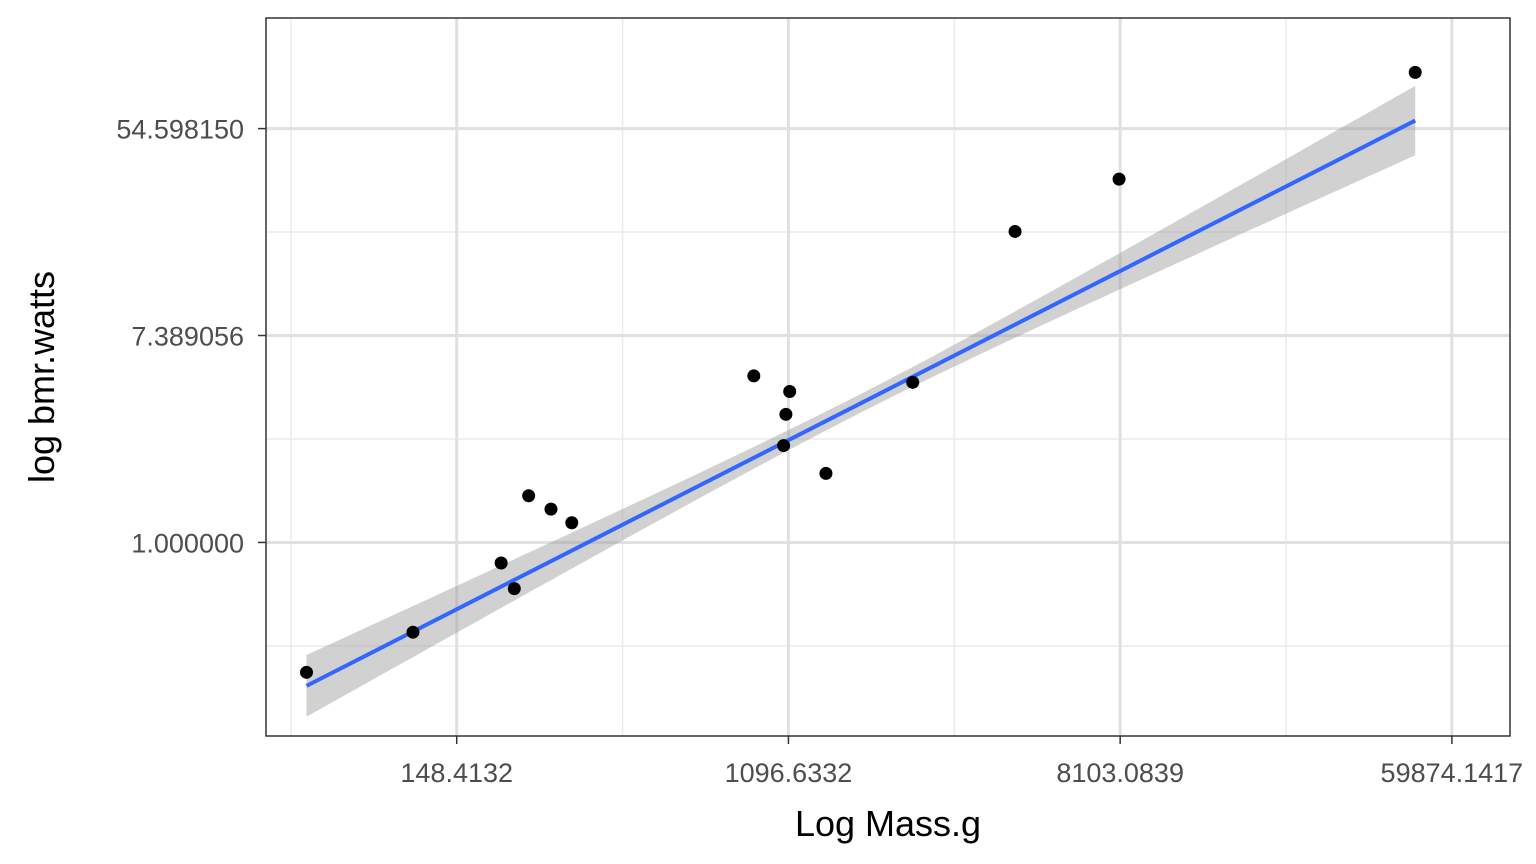 Image resolution: width=1536 pixels, height=864 pixels. I want to click on x-tick-label: 148.4132, so click(456, 773).